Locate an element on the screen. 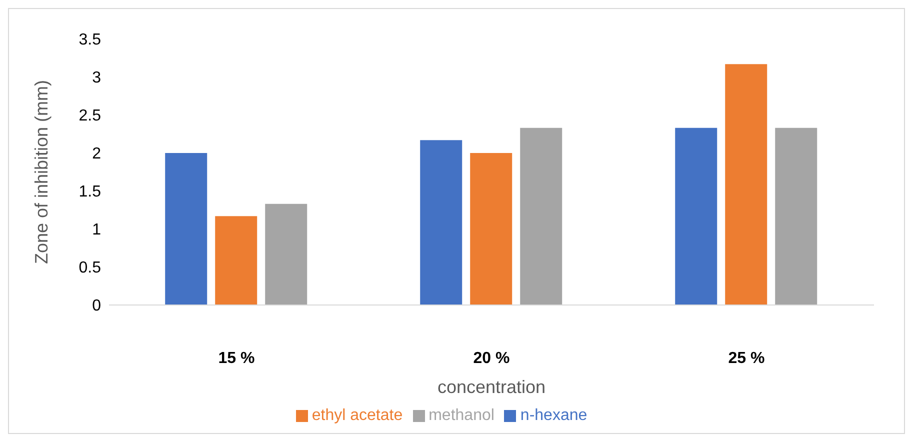 This screenshot has width=913, height=442. x-tick-label: 15 % is located at coordinates (236, 358).